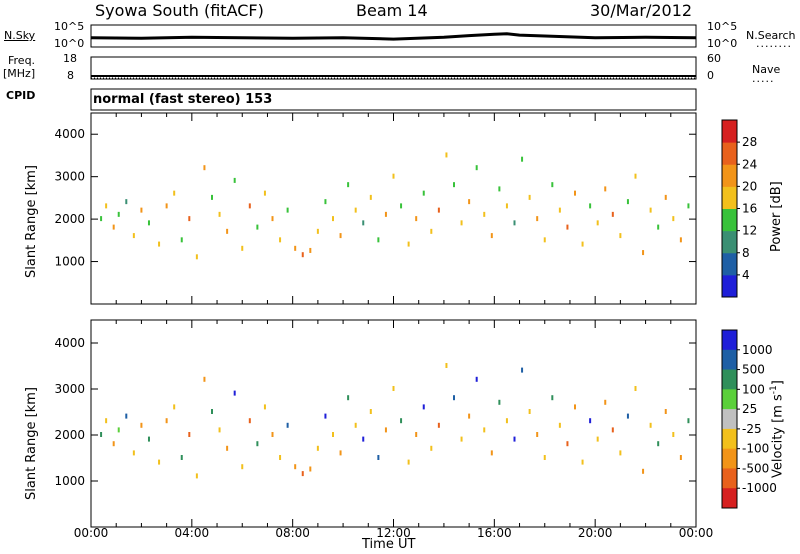  Describe the element at coordinates (722, 26) in the screenshot. I see `noise-right-top-tick: 10^5` at that location.